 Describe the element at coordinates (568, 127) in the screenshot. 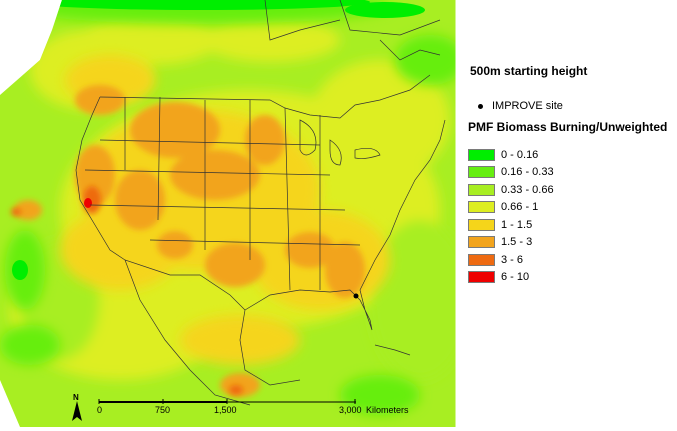

I see `legend-title: PMF Biomass Burning/Unweighted` at that location.